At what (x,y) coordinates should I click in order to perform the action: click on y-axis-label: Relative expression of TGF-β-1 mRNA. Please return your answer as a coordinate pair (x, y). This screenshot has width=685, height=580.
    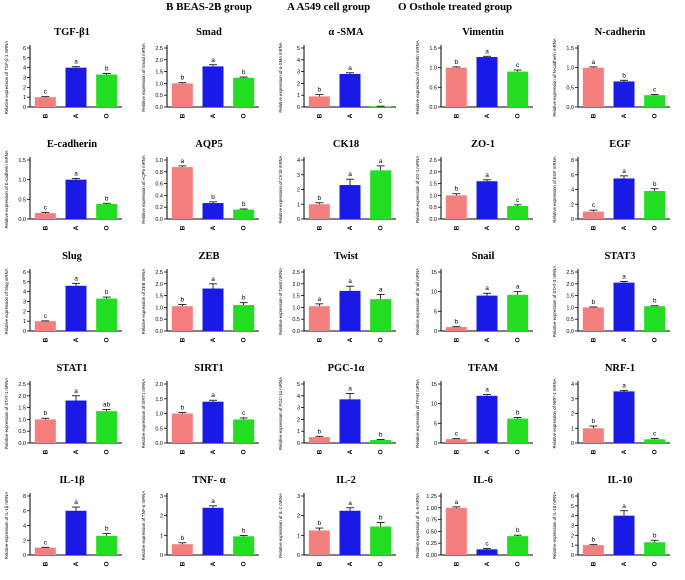
    Looking at the image, I should click on (6, 78).